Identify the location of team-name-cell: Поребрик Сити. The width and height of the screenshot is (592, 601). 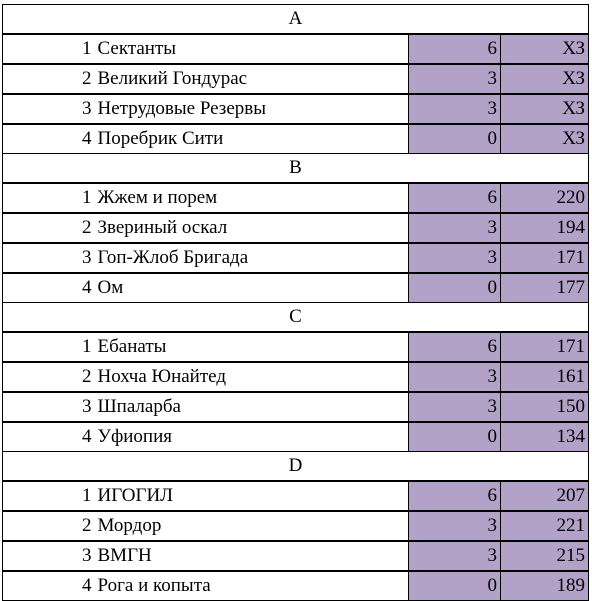
(251, 138).